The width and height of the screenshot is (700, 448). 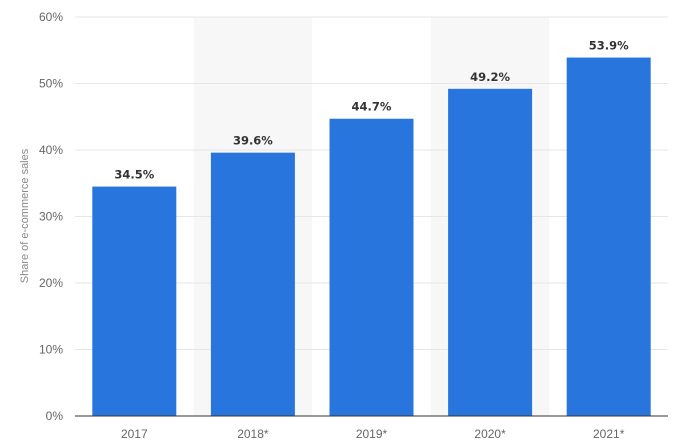 What do you see at coordinates (25, 215) in the screenshot?
I see `y-axis-title: Share of e-commerce sales` at bounding box center [25, 215].